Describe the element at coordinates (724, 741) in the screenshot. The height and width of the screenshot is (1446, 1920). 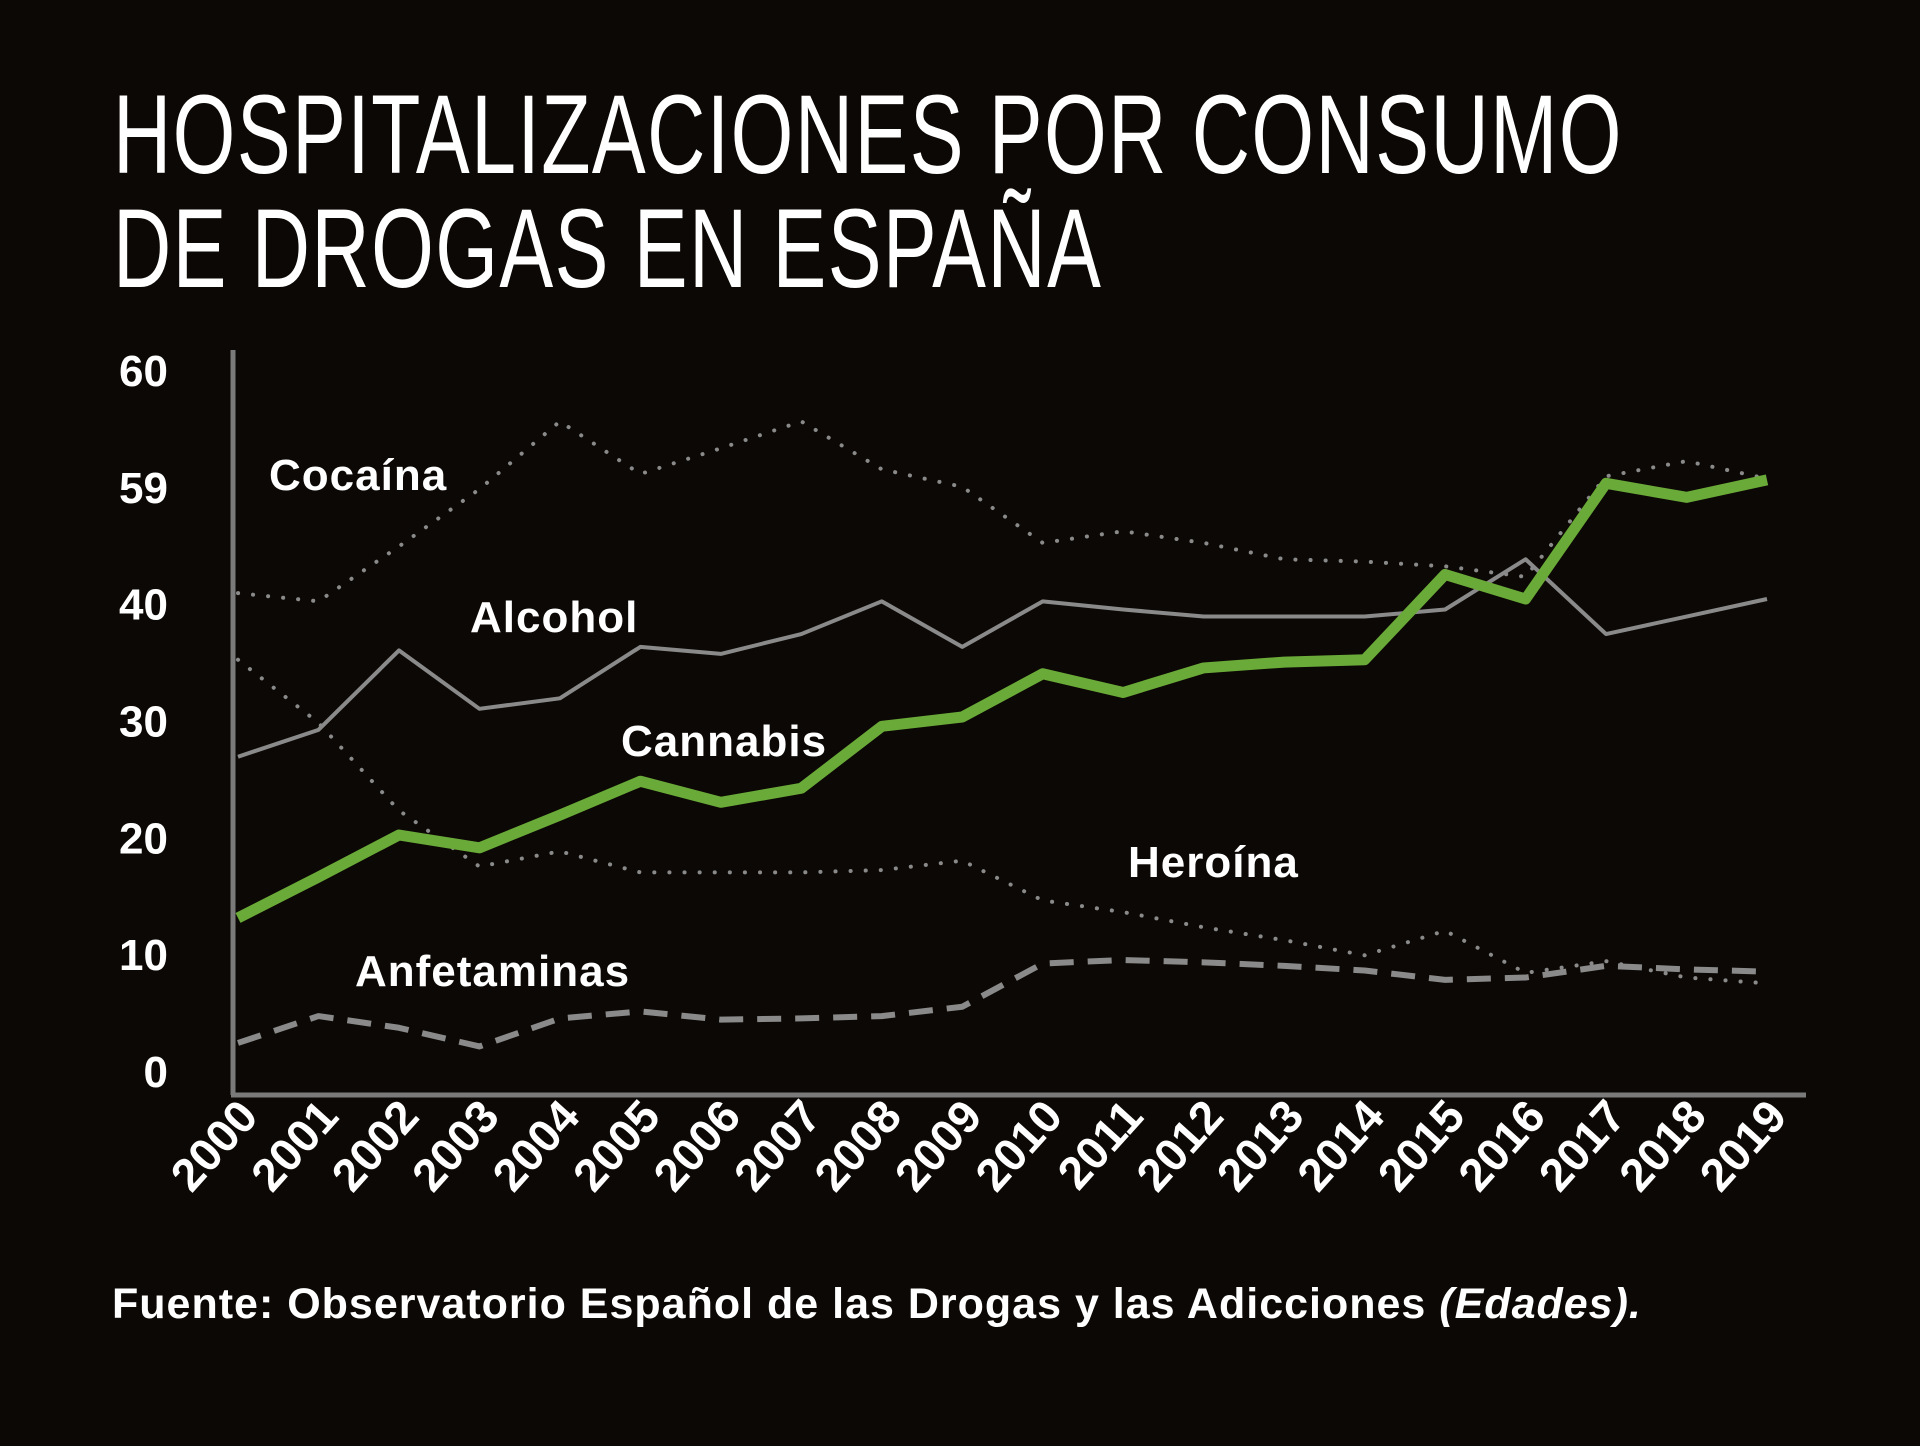
I see `series-label: Cannabis` at that location.